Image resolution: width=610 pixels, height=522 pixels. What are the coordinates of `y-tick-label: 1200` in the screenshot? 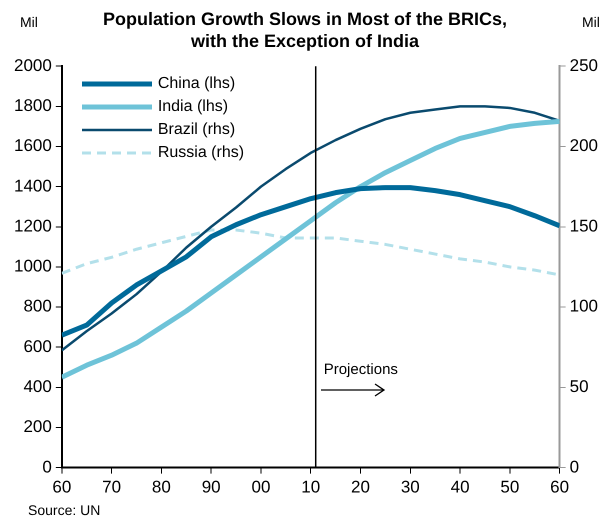 It's located at (33, 226).